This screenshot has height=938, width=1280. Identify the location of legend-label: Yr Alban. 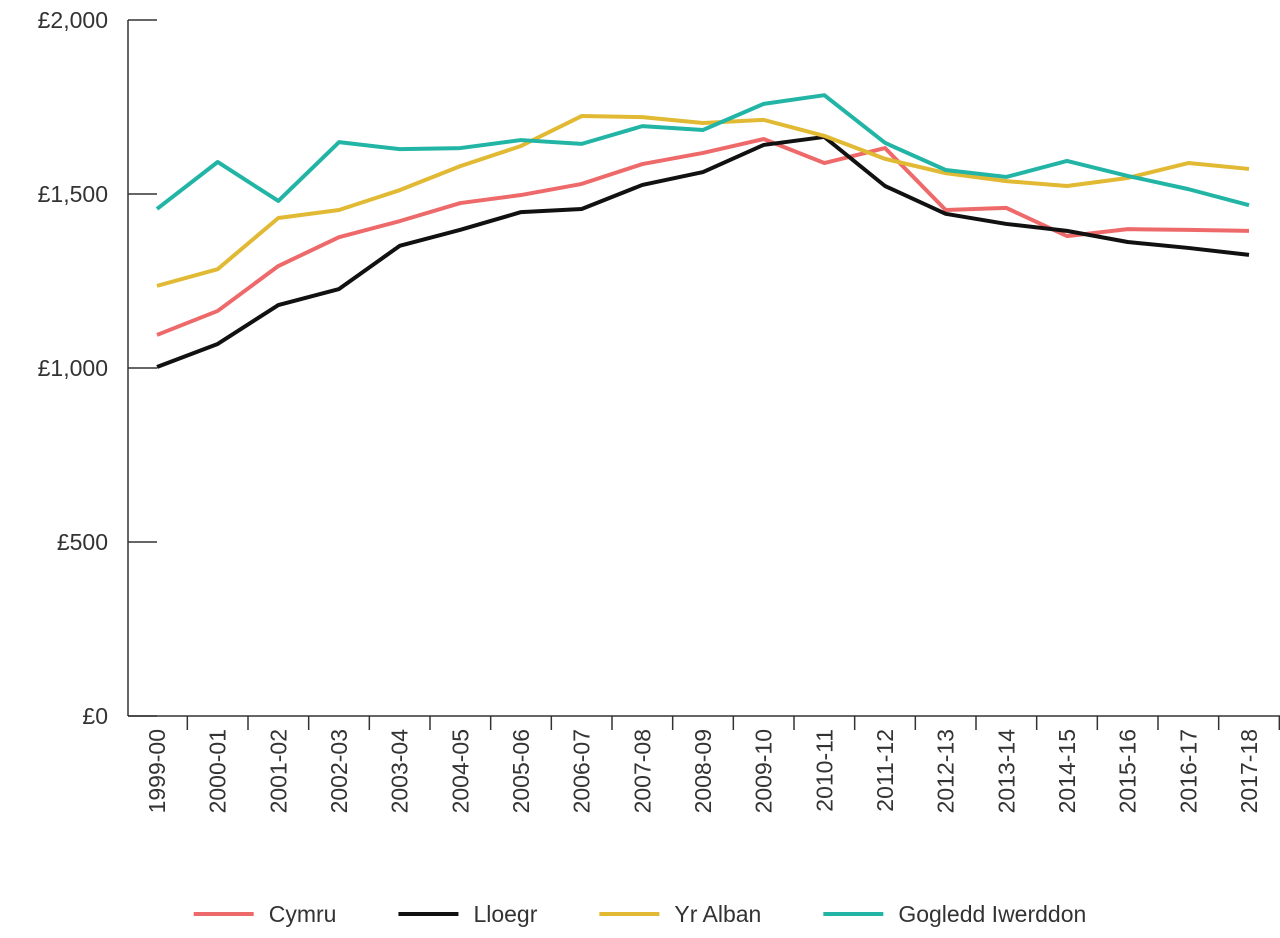
(717, 914).